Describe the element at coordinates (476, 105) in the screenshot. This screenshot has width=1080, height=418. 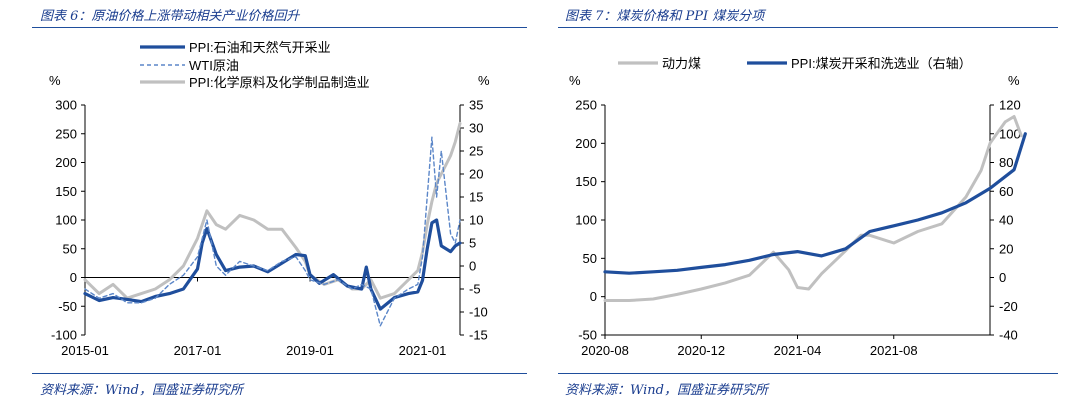
I see `right-axis-tick-label: 35` at that location.